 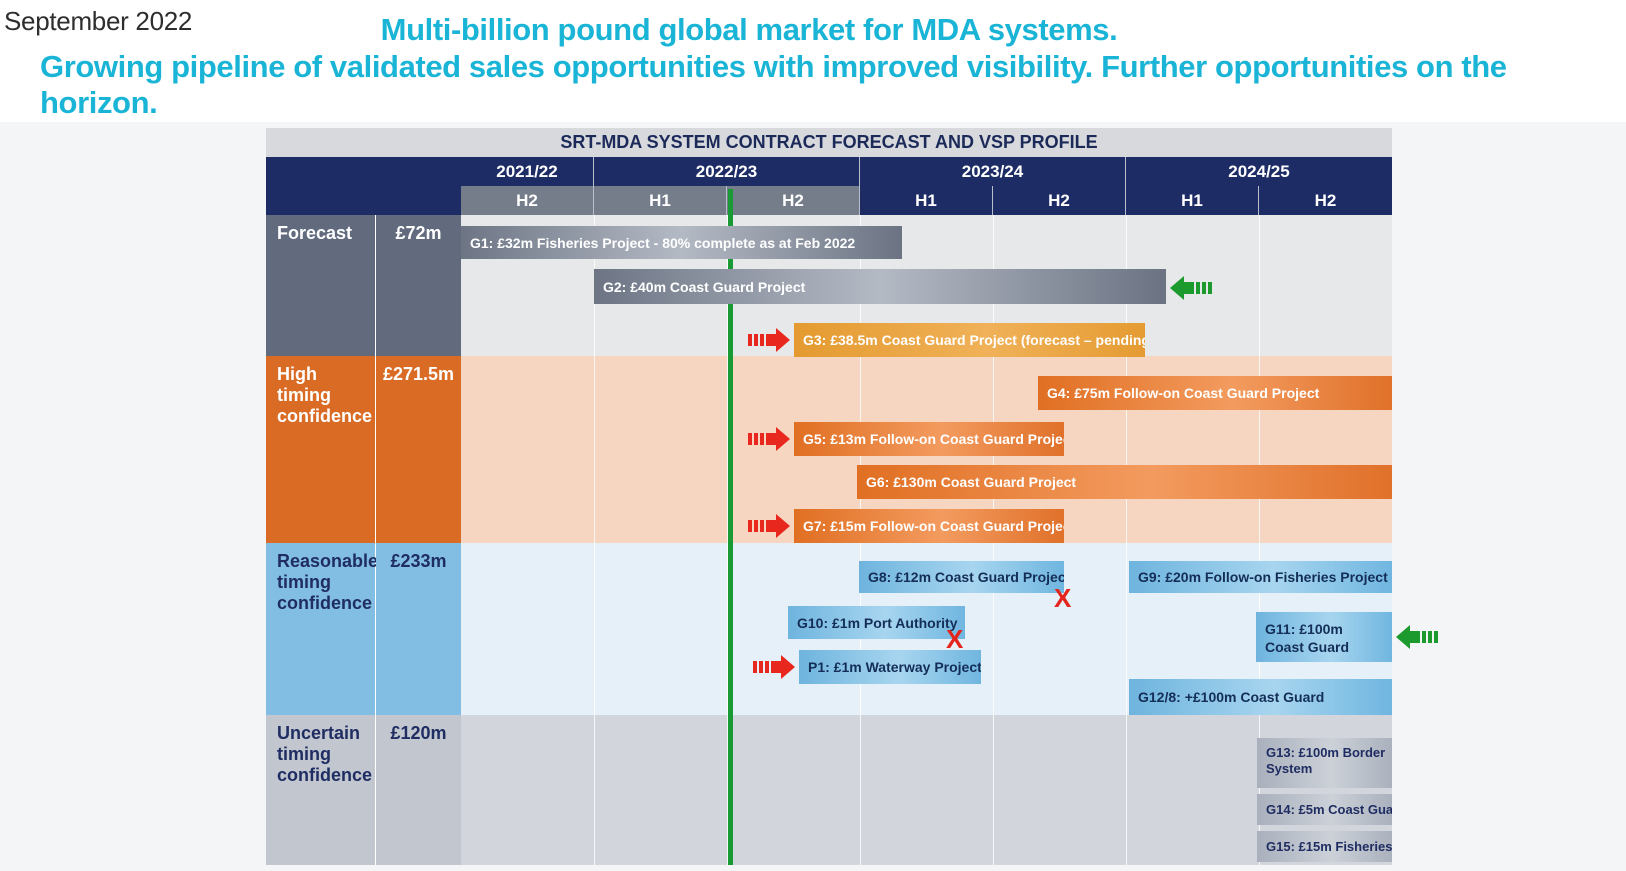 I want to click on project-bar-g5: G5: £13m Follow-on Coast Guard Project, so click(x=929, y=439).